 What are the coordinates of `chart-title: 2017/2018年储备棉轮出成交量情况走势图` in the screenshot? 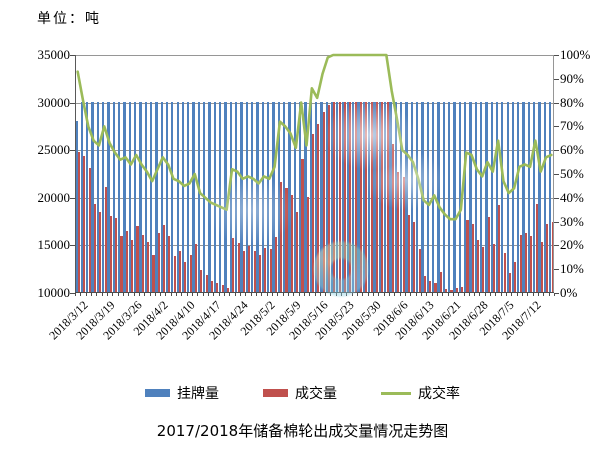 It's located at (302, 431).